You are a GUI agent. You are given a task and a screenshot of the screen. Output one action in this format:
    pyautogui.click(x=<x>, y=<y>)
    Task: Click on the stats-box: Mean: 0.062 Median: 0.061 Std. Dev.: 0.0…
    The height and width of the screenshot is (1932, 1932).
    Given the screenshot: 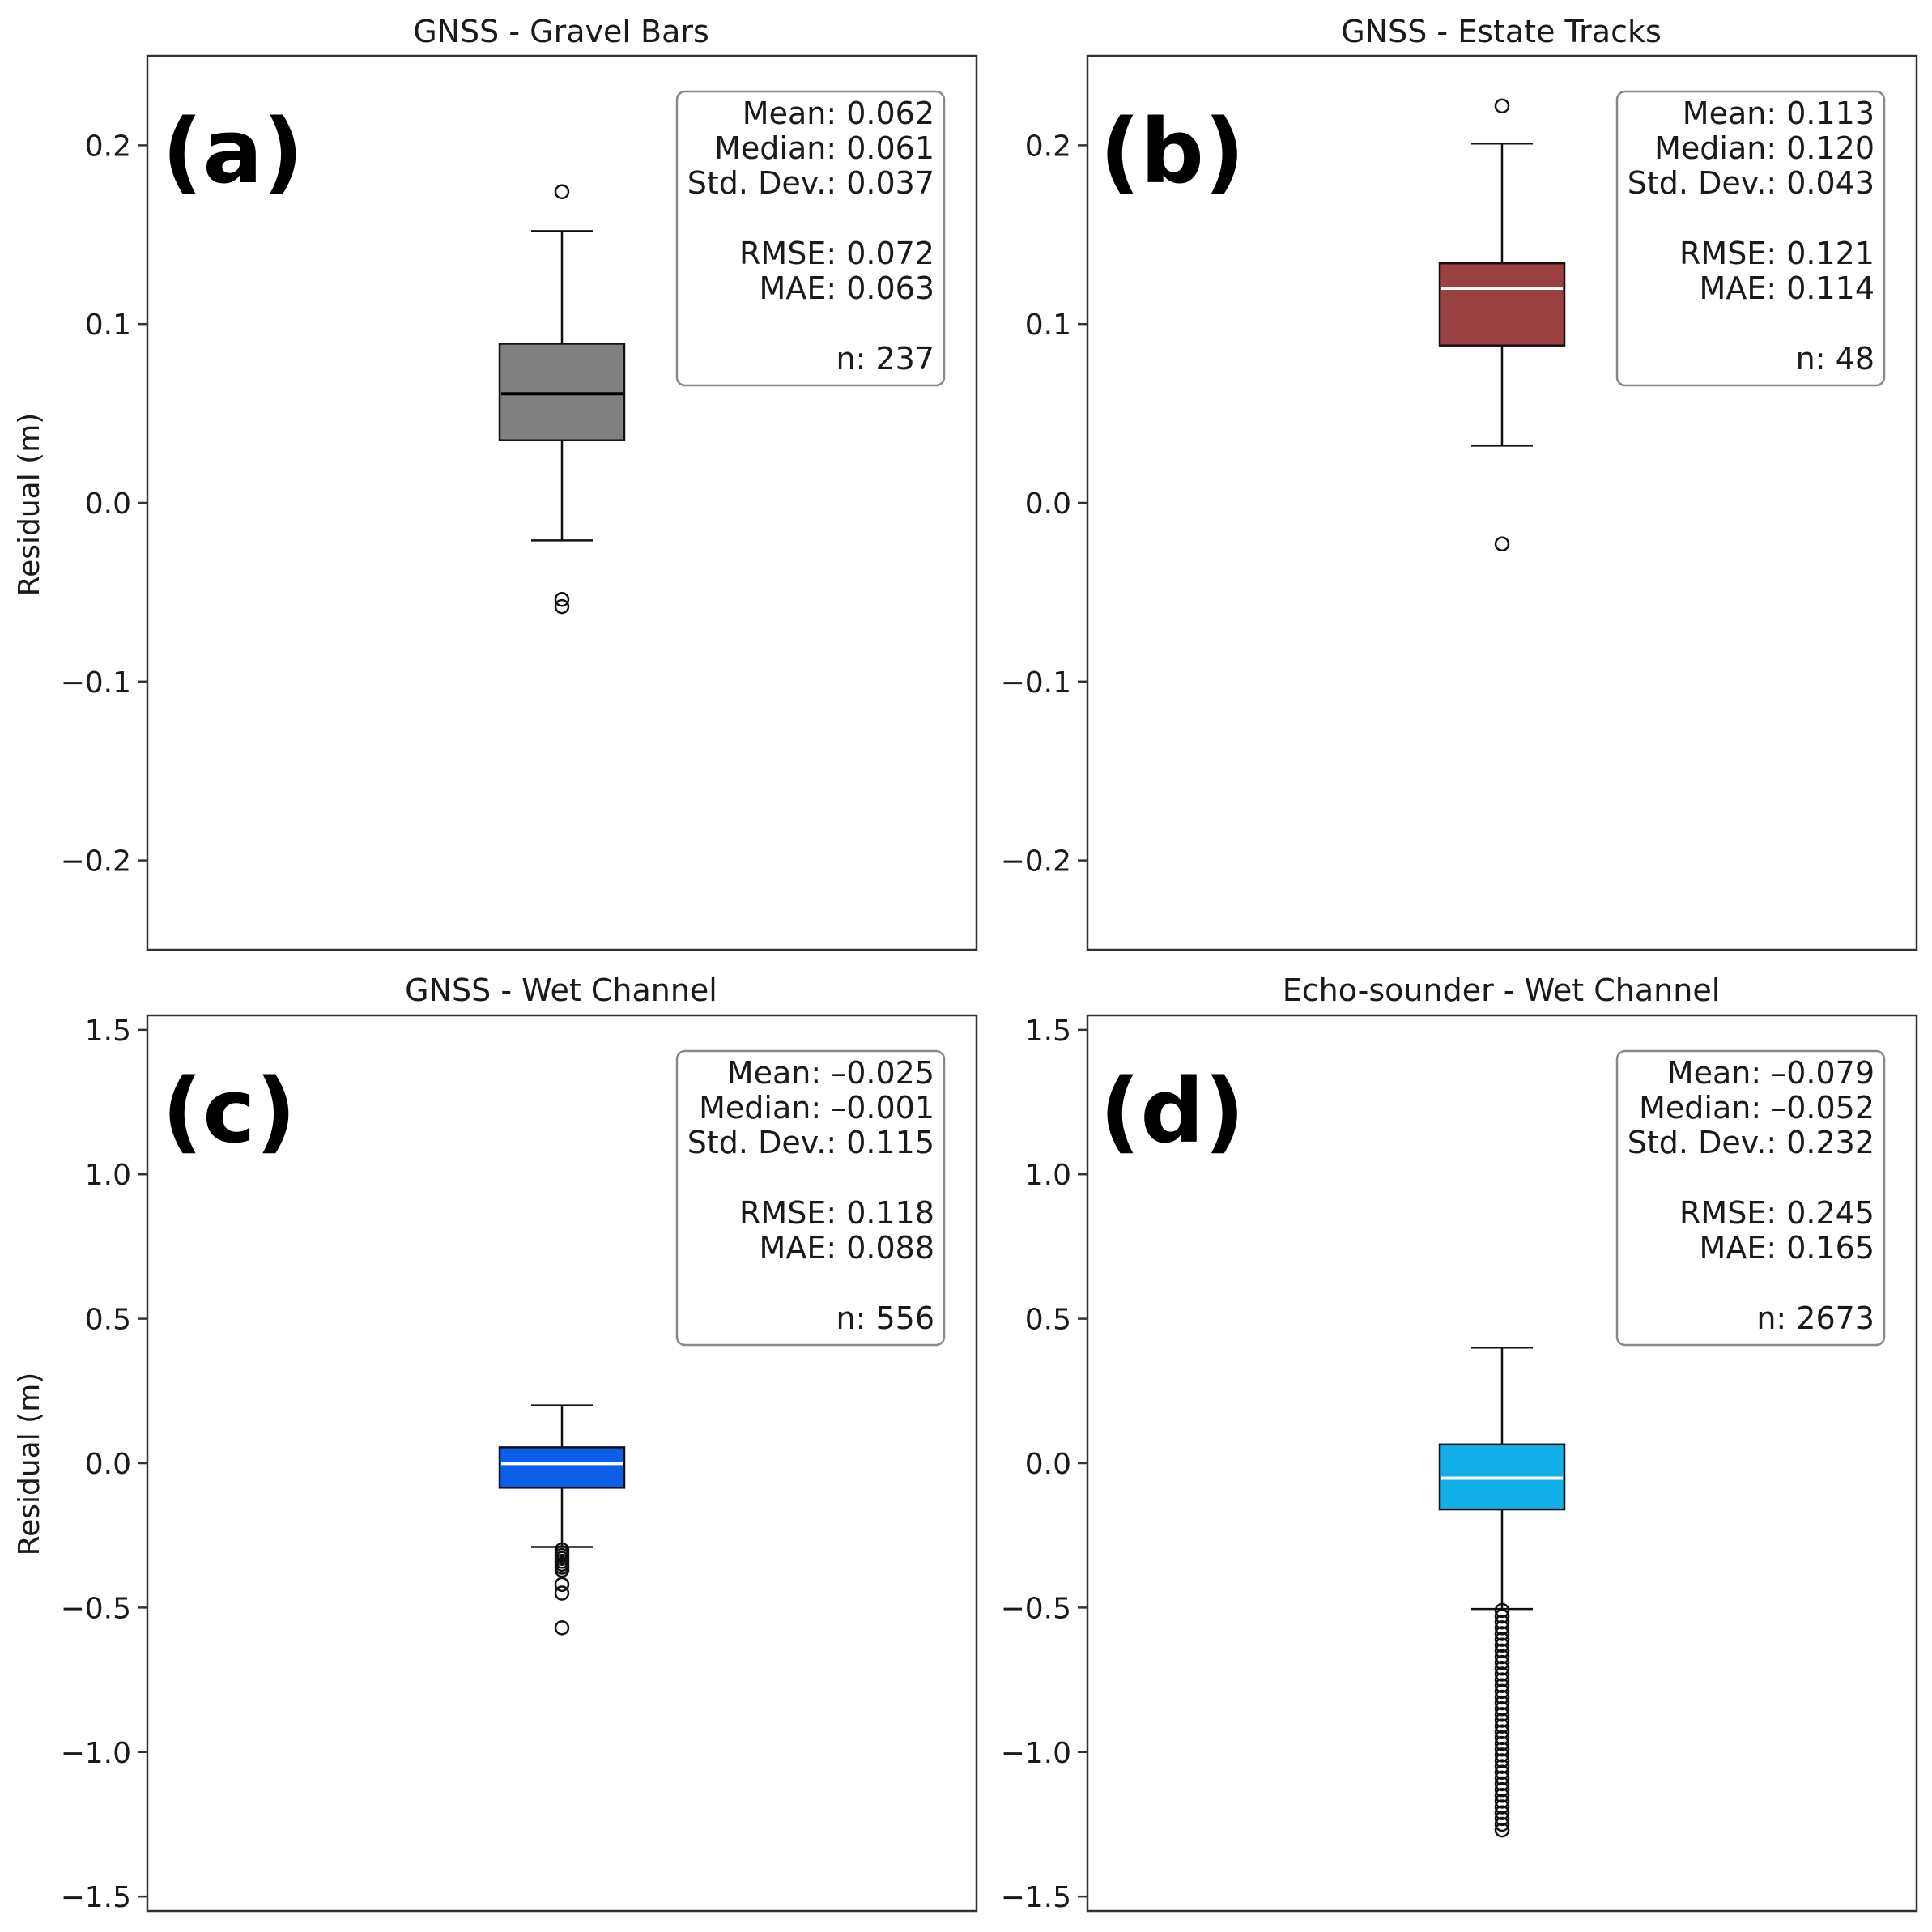 What is the action you would take?
    pyautogui.click(x=810, y=239)
    